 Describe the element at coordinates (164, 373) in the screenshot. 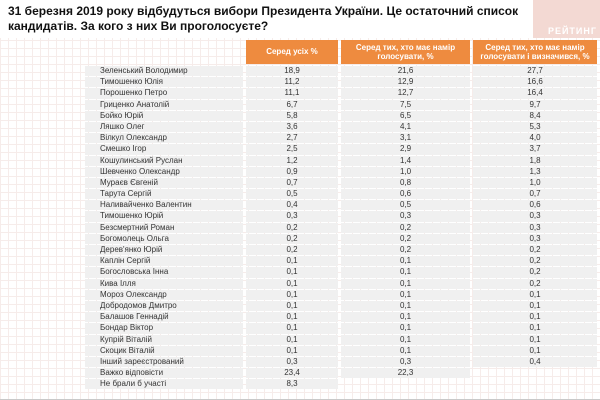

I see `candidate-name: Важко відповісти` at that location.